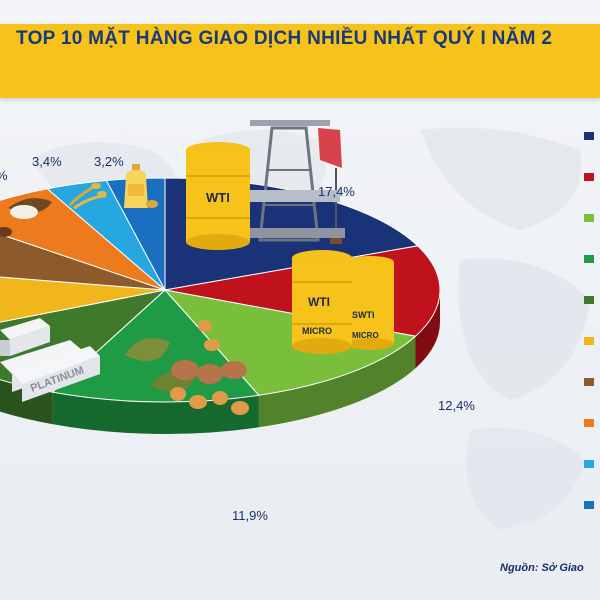 The height and width of the screenshot is (600, 600). Describe the element at coordinates (300, 61) in the screenshot. I see `title-band` at that location.